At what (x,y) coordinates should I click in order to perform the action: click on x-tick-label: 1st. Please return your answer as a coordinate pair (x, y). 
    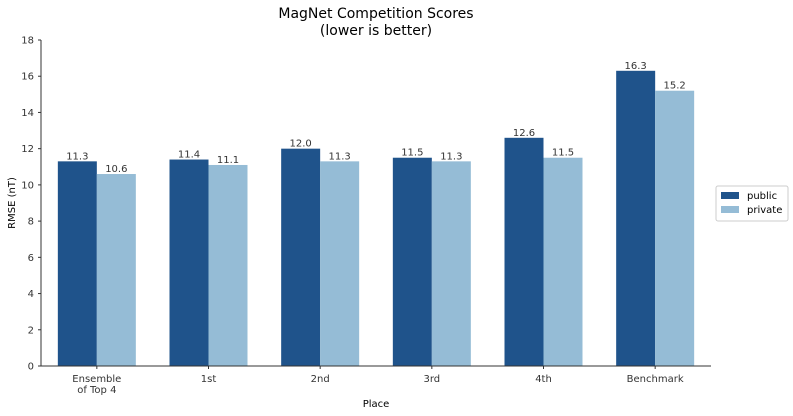
    Looking at the image, I should click on (209, 379).